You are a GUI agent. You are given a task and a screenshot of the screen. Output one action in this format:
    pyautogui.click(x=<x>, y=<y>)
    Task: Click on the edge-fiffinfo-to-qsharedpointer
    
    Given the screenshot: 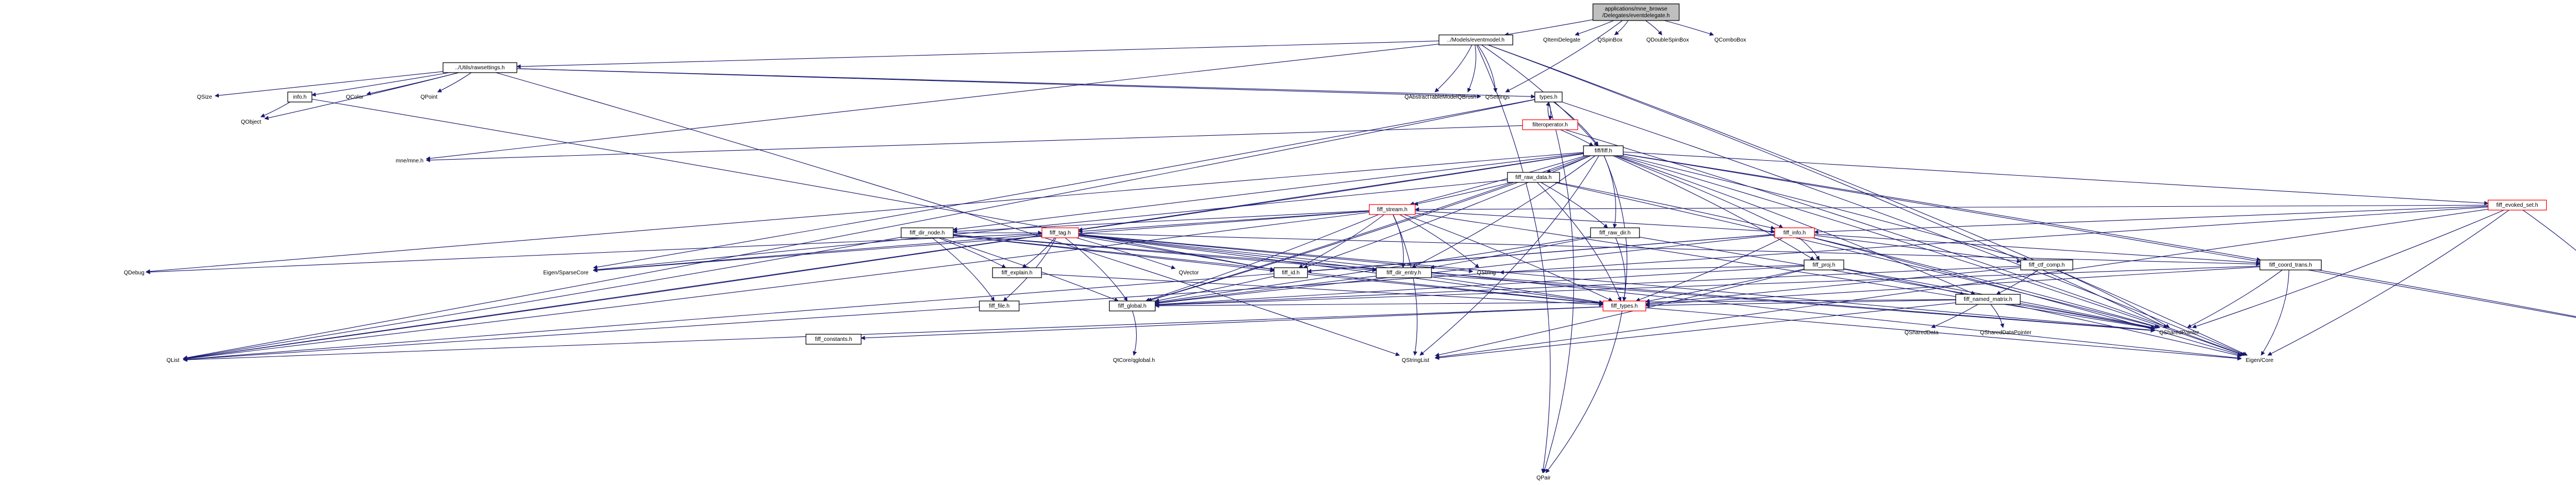 What is the action you would take?
    pyautogui.click(x=1987, y=283)
    